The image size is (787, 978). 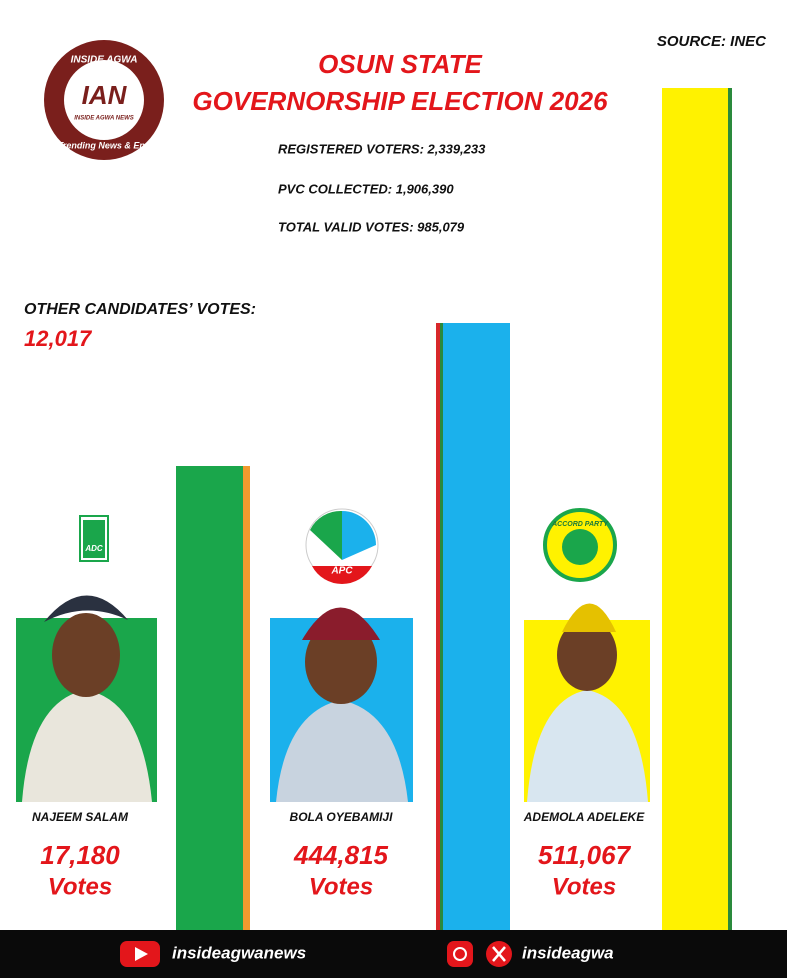 What do you see at coordinates (712, 41) in the screenshot?
I see `source: SOURCE: INEC` at bounding box center [712, 41].